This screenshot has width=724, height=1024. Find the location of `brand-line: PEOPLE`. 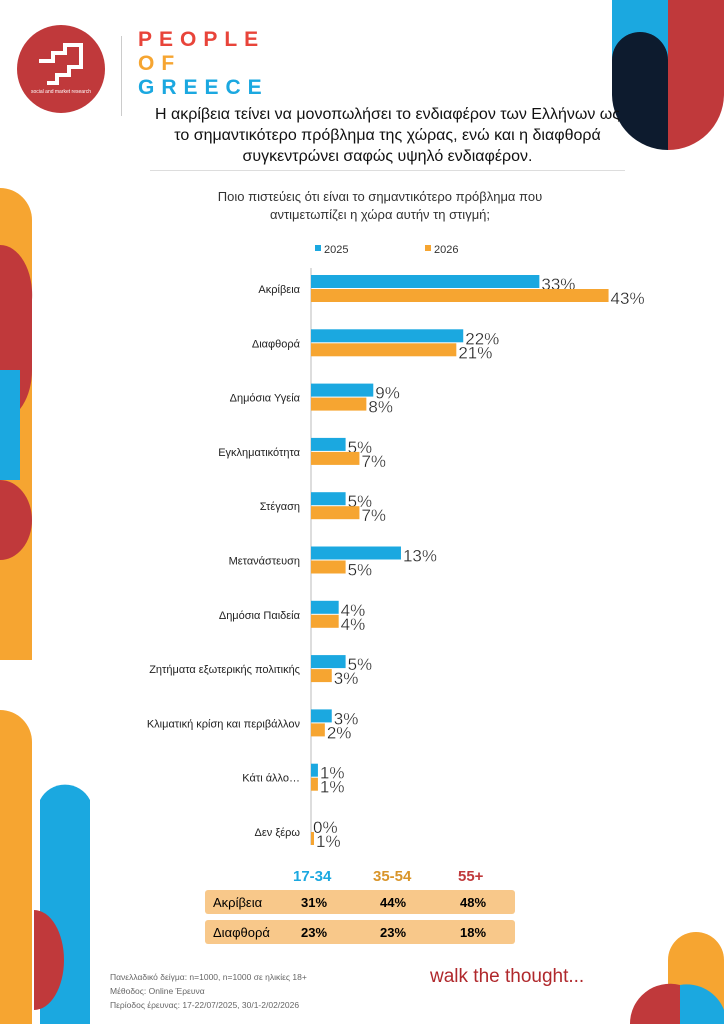

brand-line: PEOPLE is located at coordinates (202, 39).